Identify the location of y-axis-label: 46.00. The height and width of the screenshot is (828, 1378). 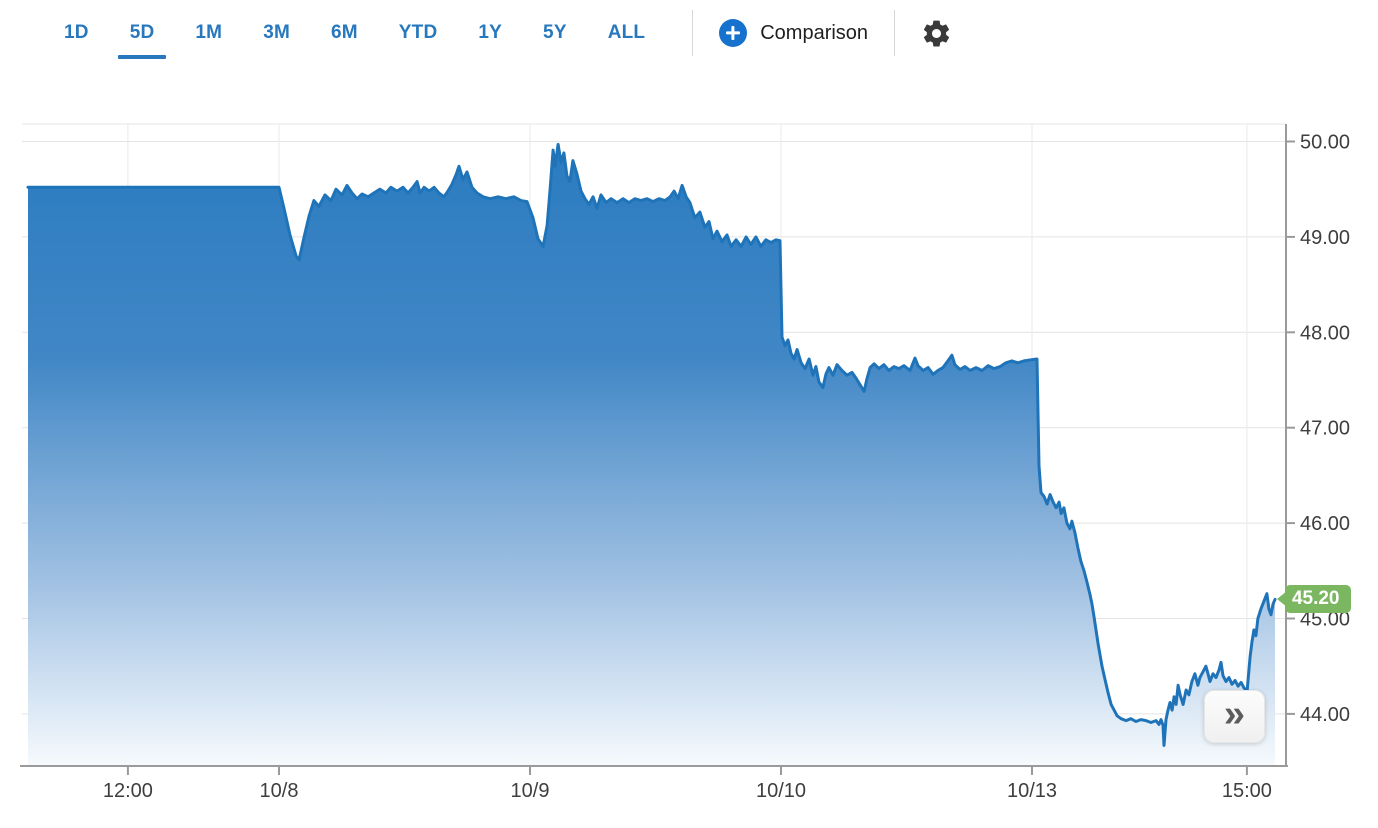
(1325, 524).